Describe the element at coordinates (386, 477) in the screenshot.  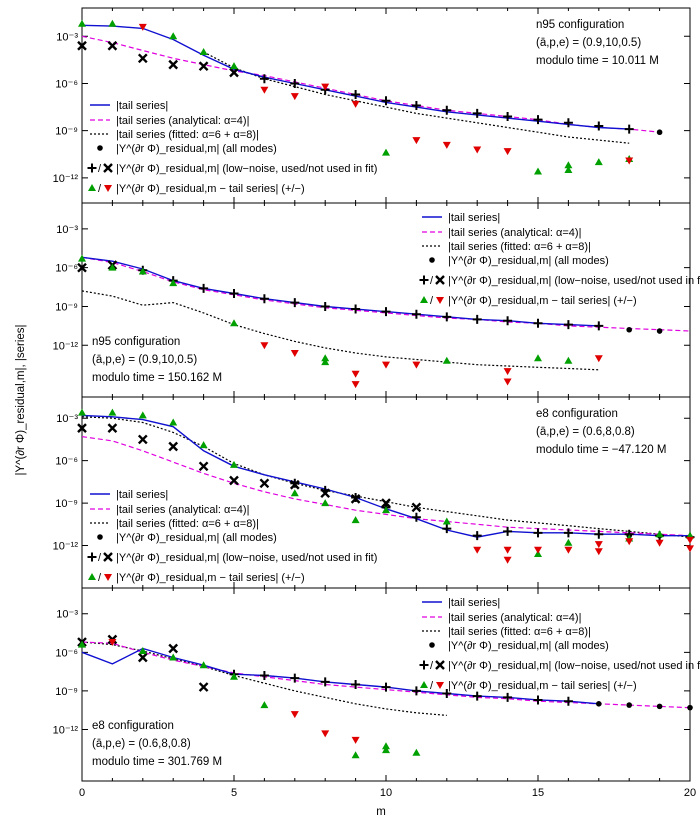
I see `series-line-fitted` at that location.